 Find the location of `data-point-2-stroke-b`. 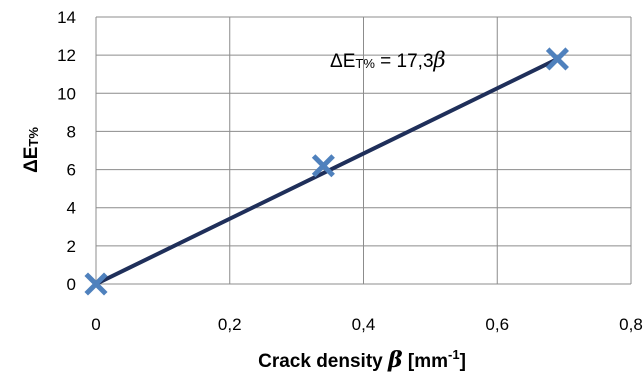

data-point-2-stroke-b is located at coordinates (557, 59).